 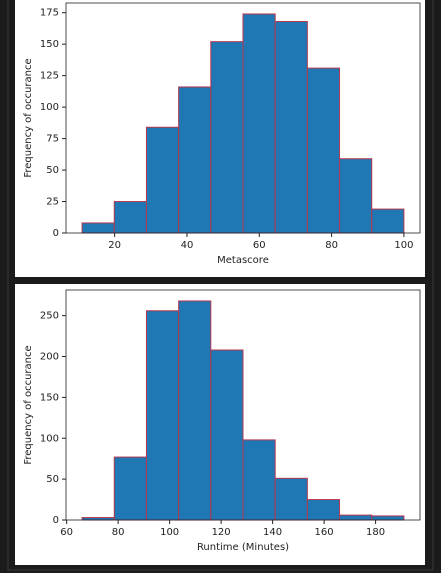 I want to click on y-tick-label: 200, so click(x=49, y=357).